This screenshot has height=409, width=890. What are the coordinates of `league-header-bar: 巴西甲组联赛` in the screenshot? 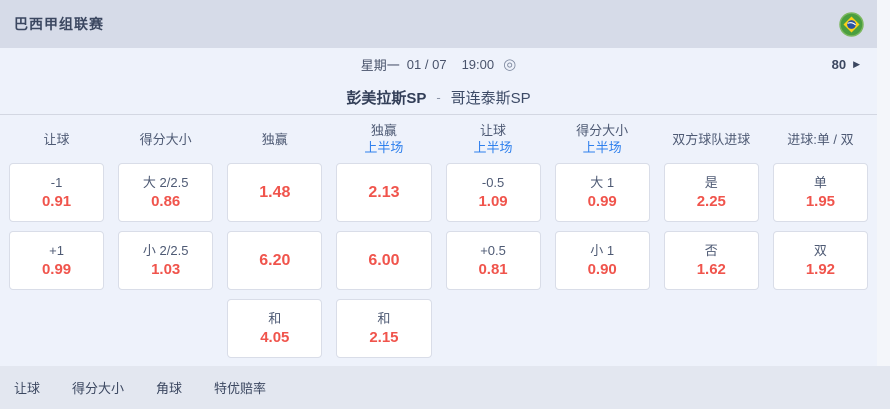 It's located at (445, 24).